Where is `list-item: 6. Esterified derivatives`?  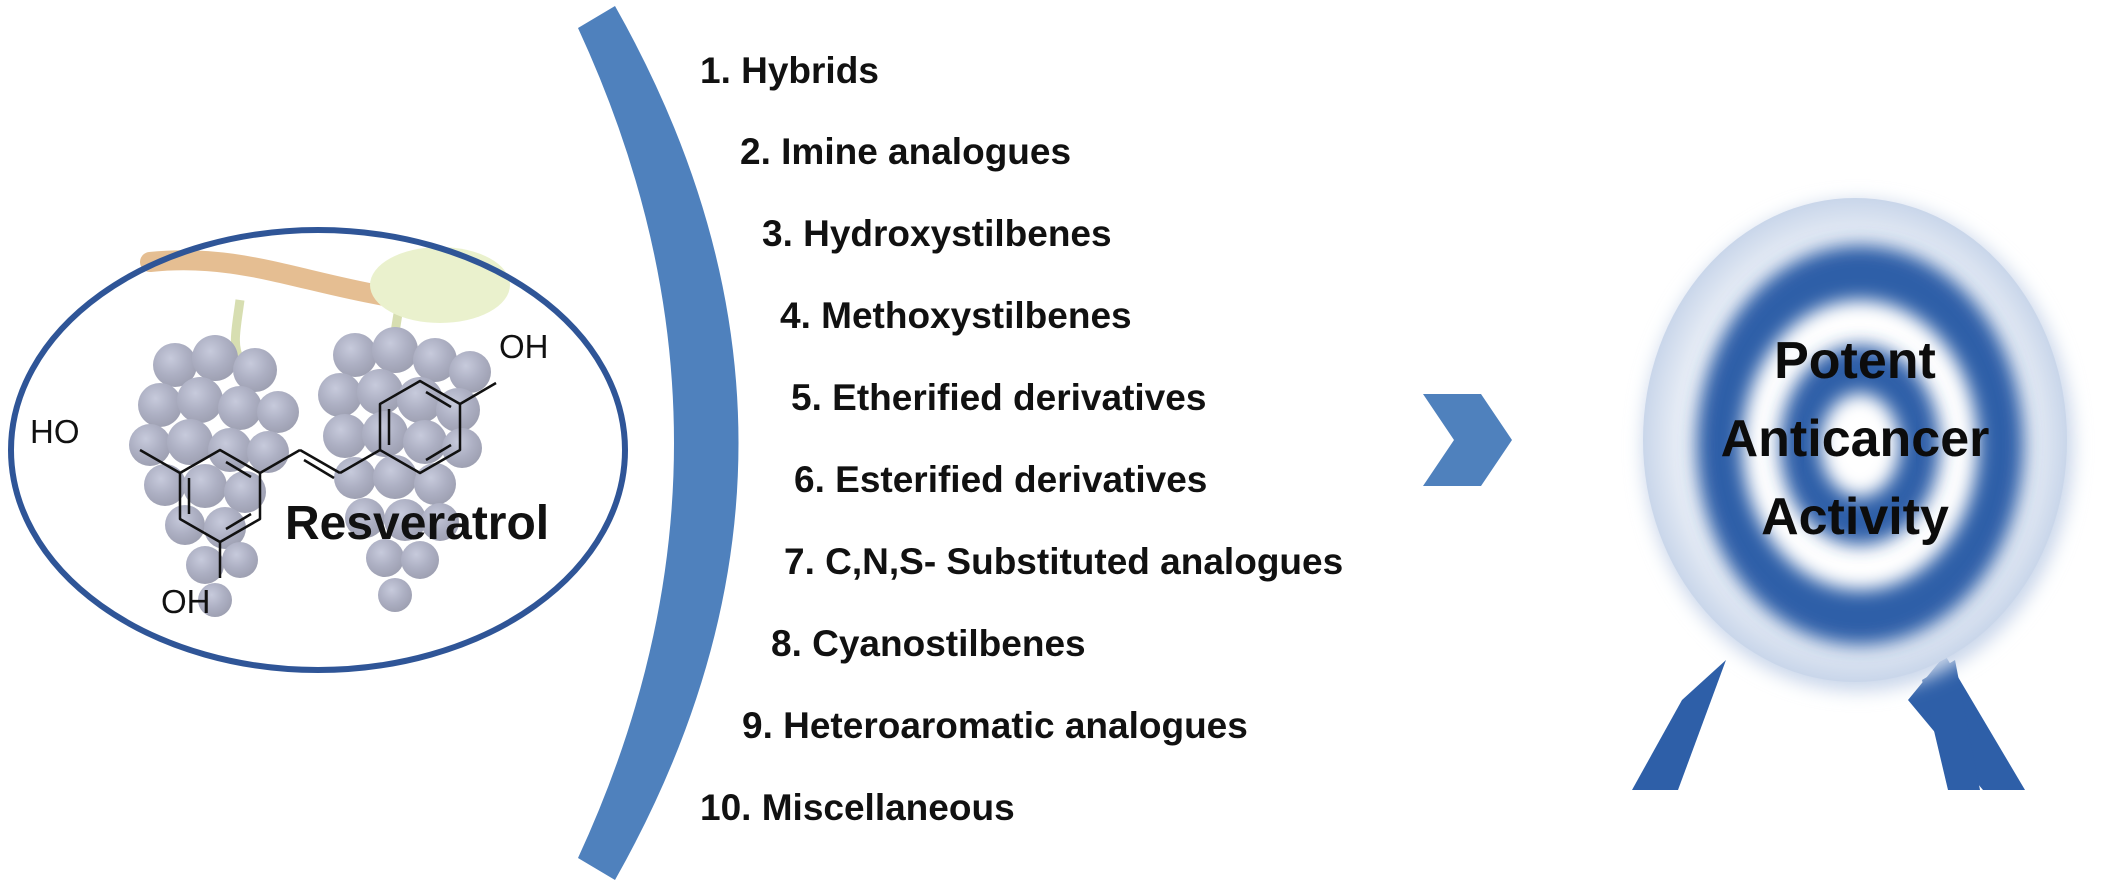 list-item: 6. Esterified derivatives is located at coordinates (1001, 479).